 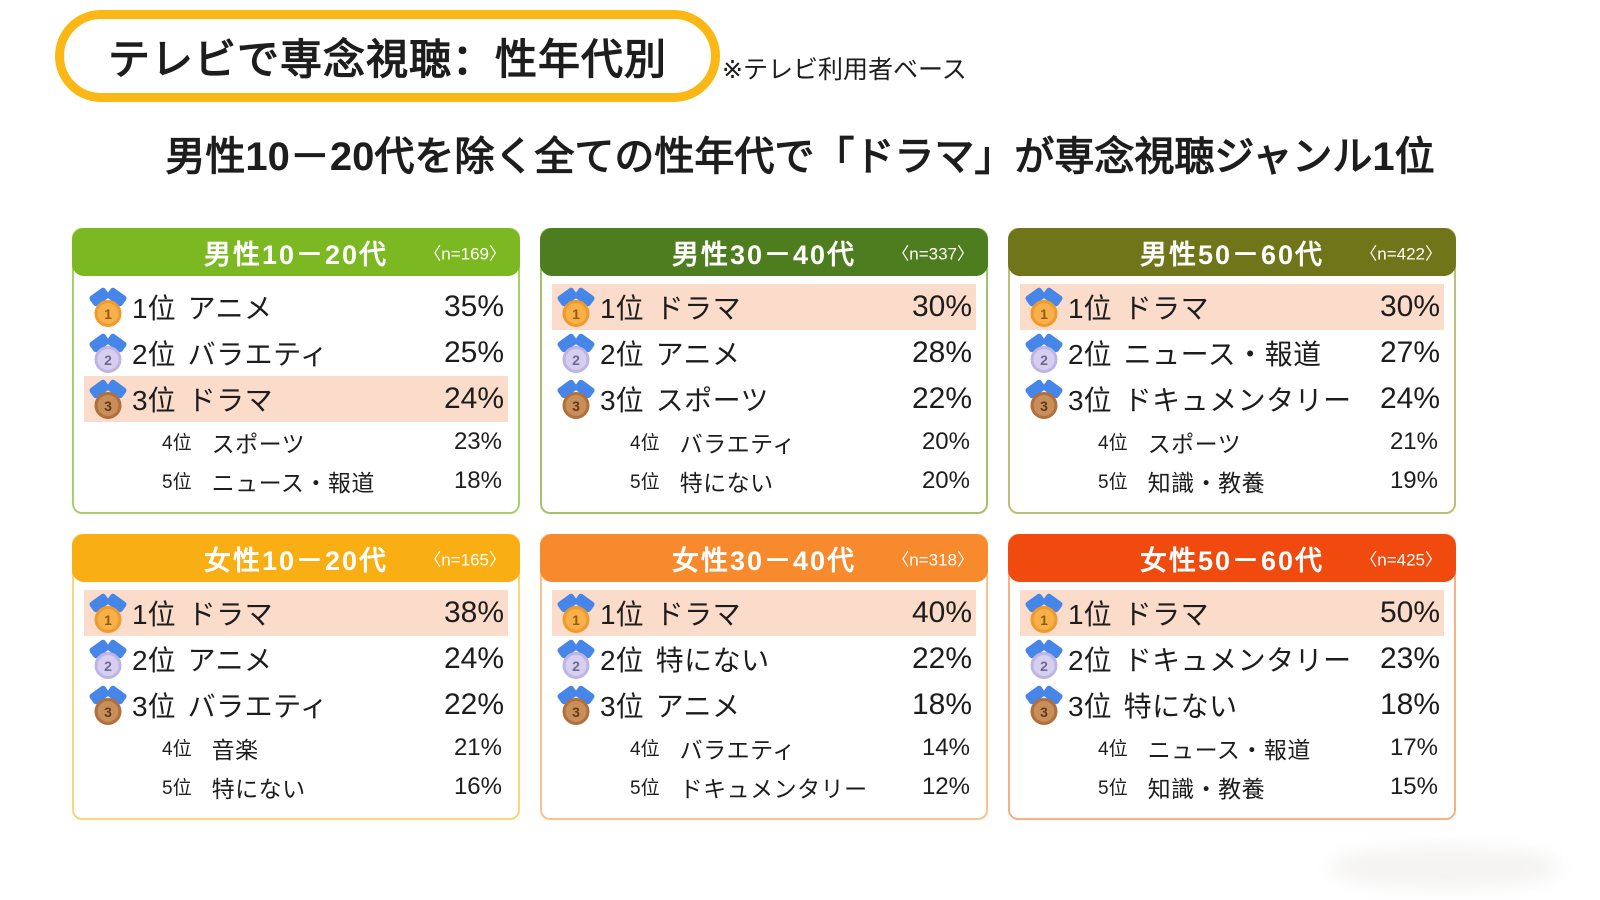 I want to click on page-title: 男性10－20代を除く全ての性年代で「ドラマ」が専念視聴ジャンル1位, so click(x=800, y=157).